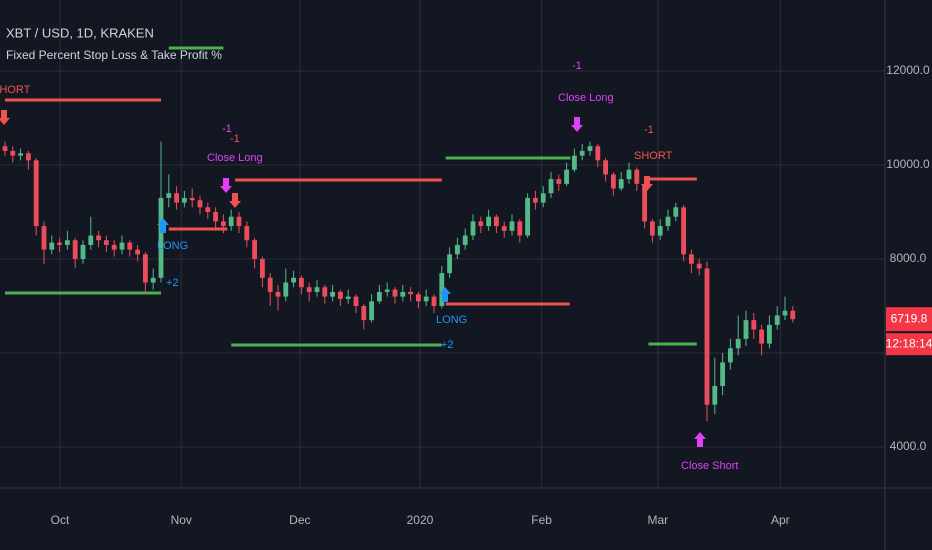 This screenshot has height=550, width=932. I want to click on y-tick-label: 8000.0, so click(908, 258).